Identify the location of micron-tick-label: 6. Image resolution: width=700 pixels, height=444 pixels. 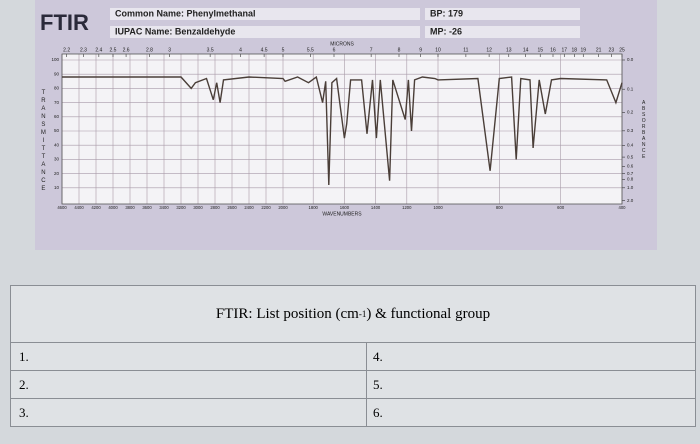
(334, 50).